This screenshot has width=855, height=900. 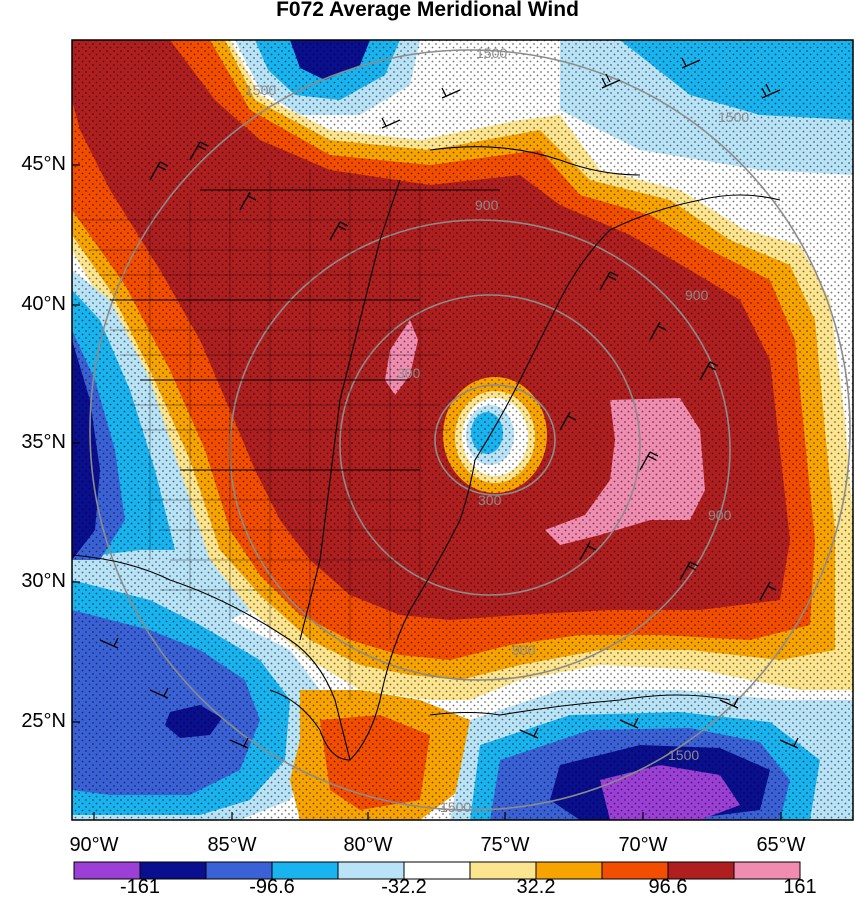 What do you see at coordinates (94, 845) in the screenshot?
I see `lon-label-90w: 90°W` at bounding box center [94, 845].